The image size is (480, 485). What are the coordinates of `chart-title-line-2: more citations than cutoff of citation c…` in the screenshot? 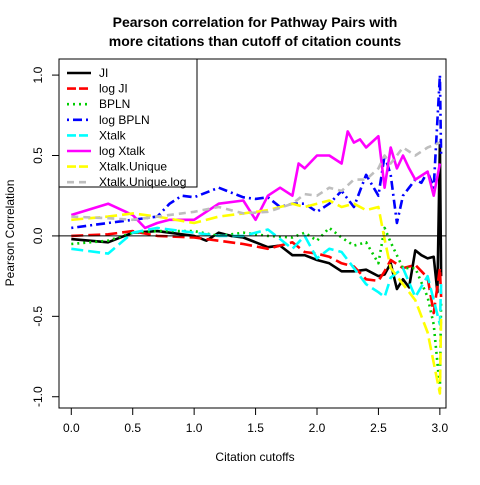 It's located at (255, 41).